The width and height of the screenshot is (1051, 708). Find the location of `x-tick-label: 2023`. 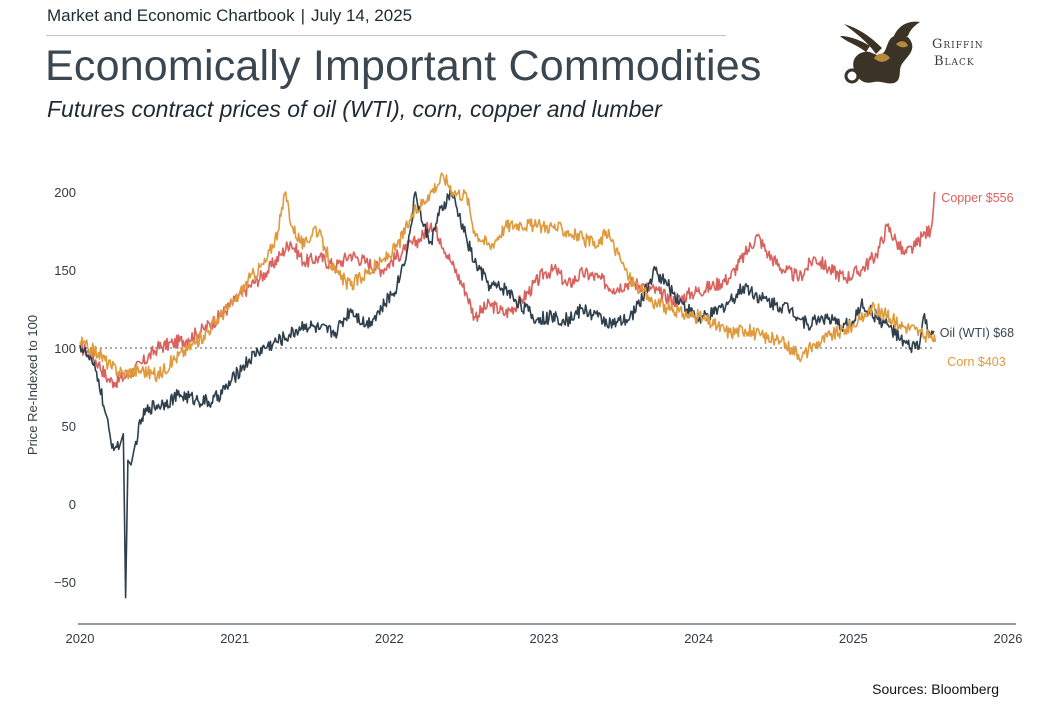

x-tick-label: 2023 is located at coordinates (544, 638).